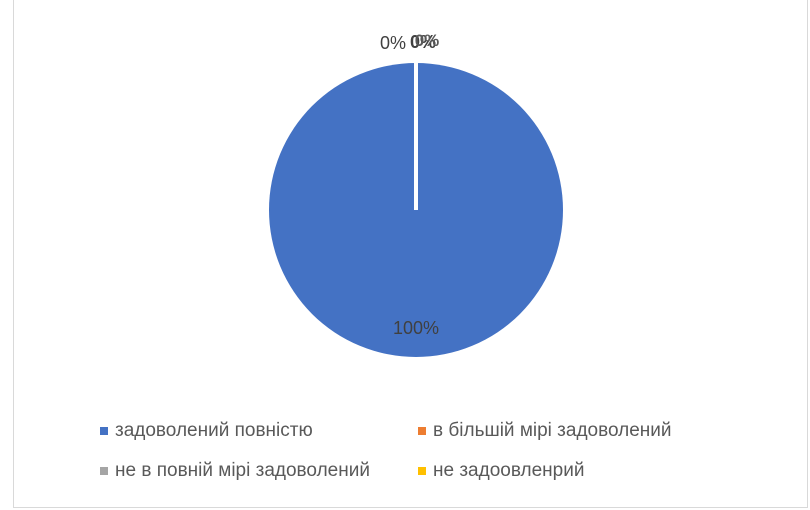 Image resolution: width=810 pixels, height=510 pixels. Describe the element at coordinates (552, 430) in the screenshot. I see `legend-label: в більшій мірі задоволений` at that location.